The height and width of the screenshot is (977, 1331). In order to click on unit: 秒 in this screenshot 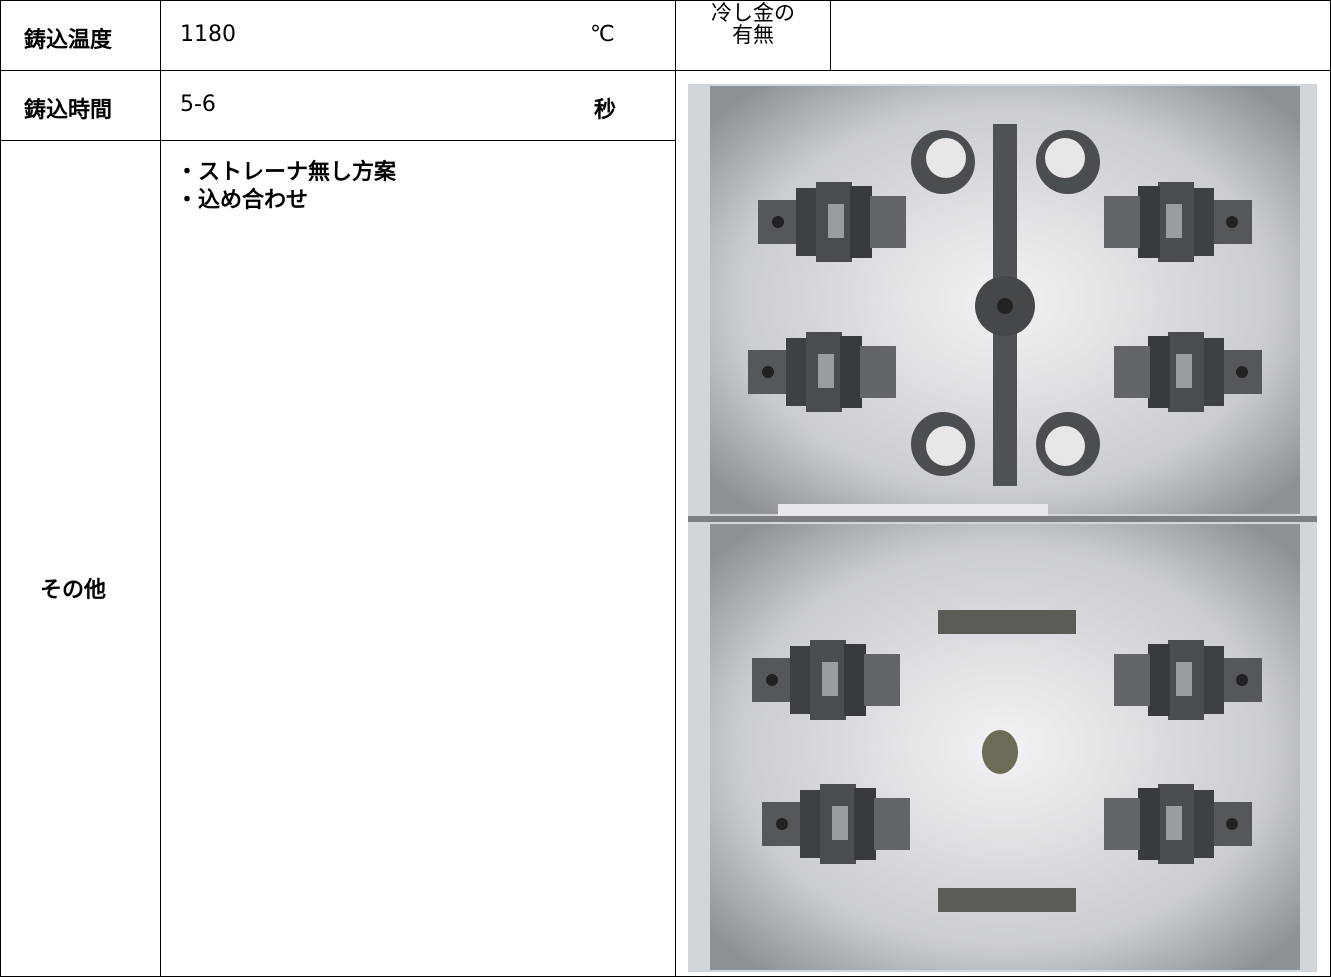, I will do `click(605, 110)`.